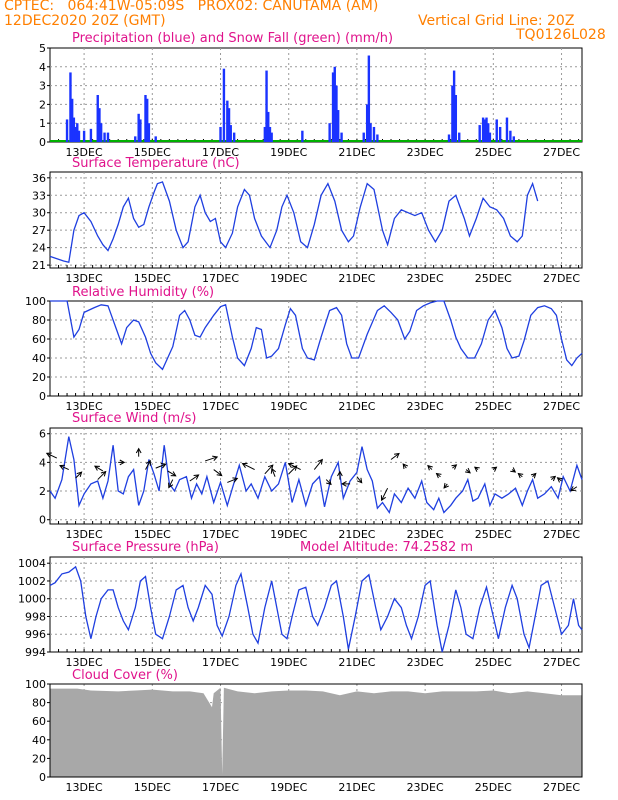 The height and width of the screenshot is (800, 618). What do you see at coordinates (42, 491) in the screenshot?
I see `wind-ytick-label: 2` at bounding box center [42, 491].